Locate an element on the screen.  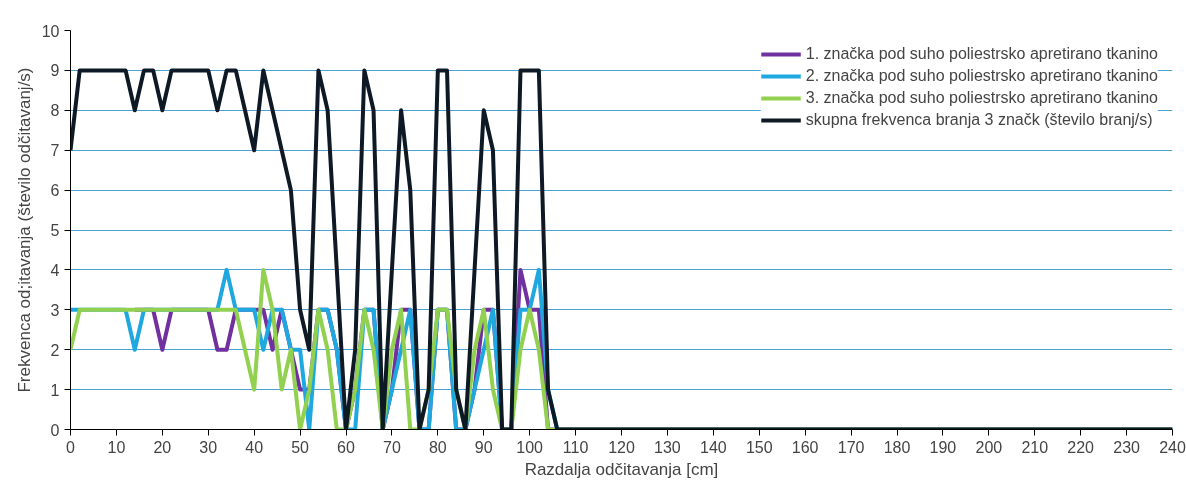
x-tick-label: 230 is located at coordinates (1127, 447).